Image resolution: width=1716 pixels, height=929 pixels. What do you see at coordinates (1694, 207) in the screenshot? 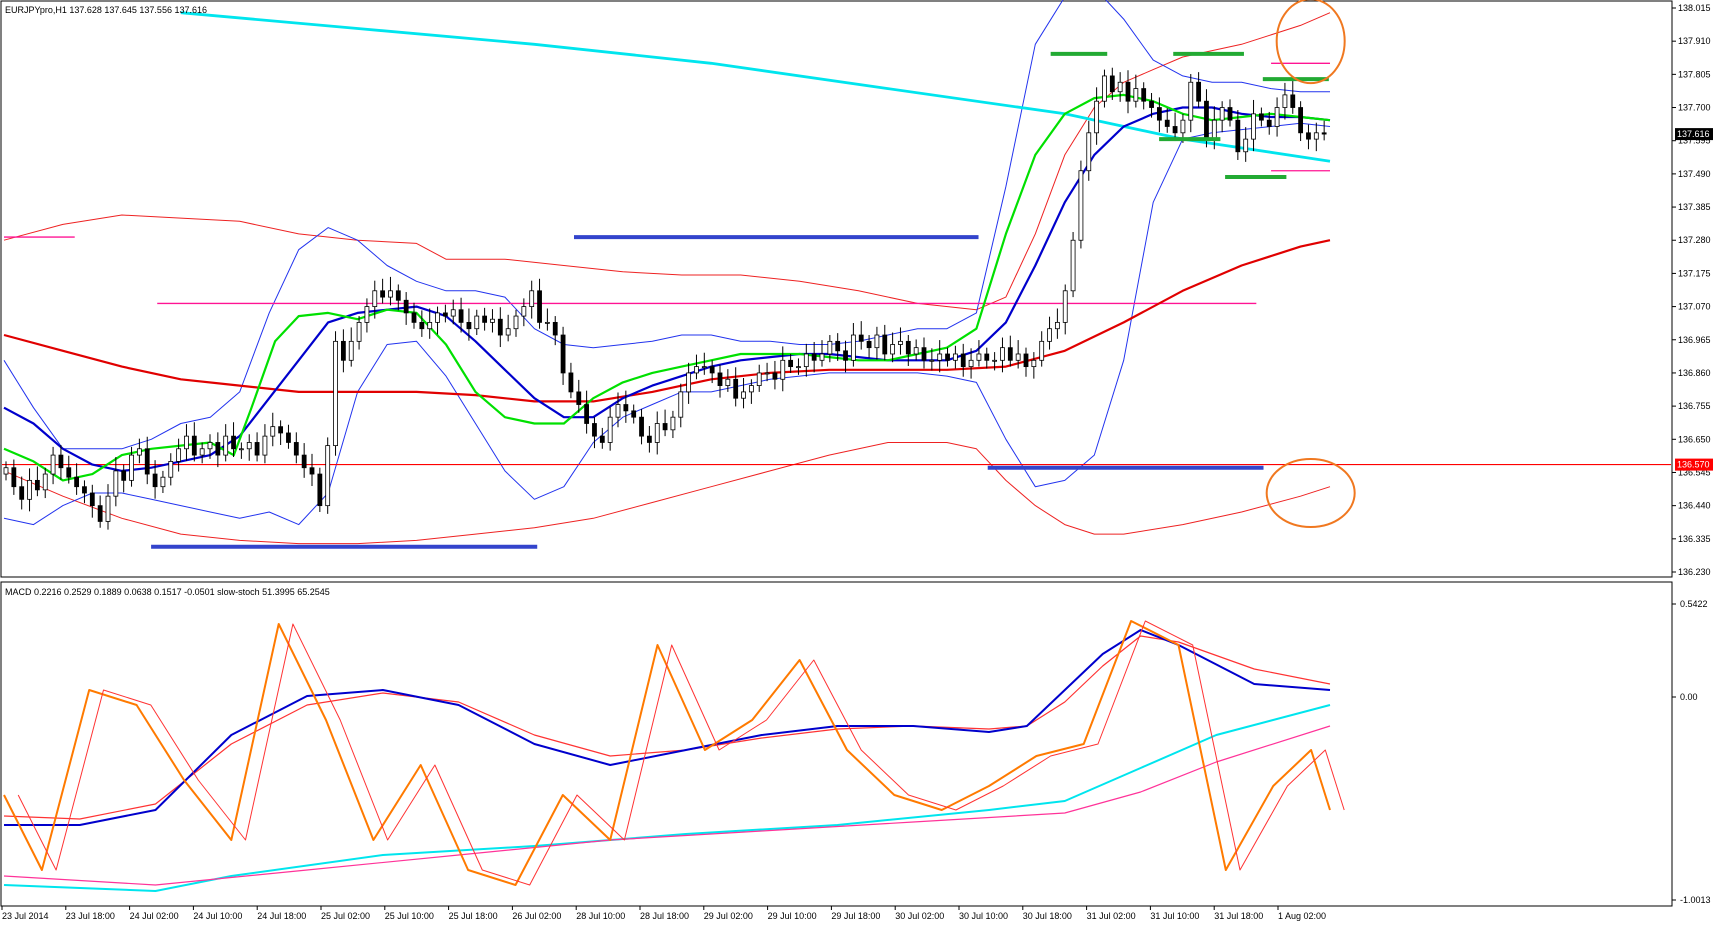
I see `y-tick-label: 137.385` at bounding box center [1694, 207].